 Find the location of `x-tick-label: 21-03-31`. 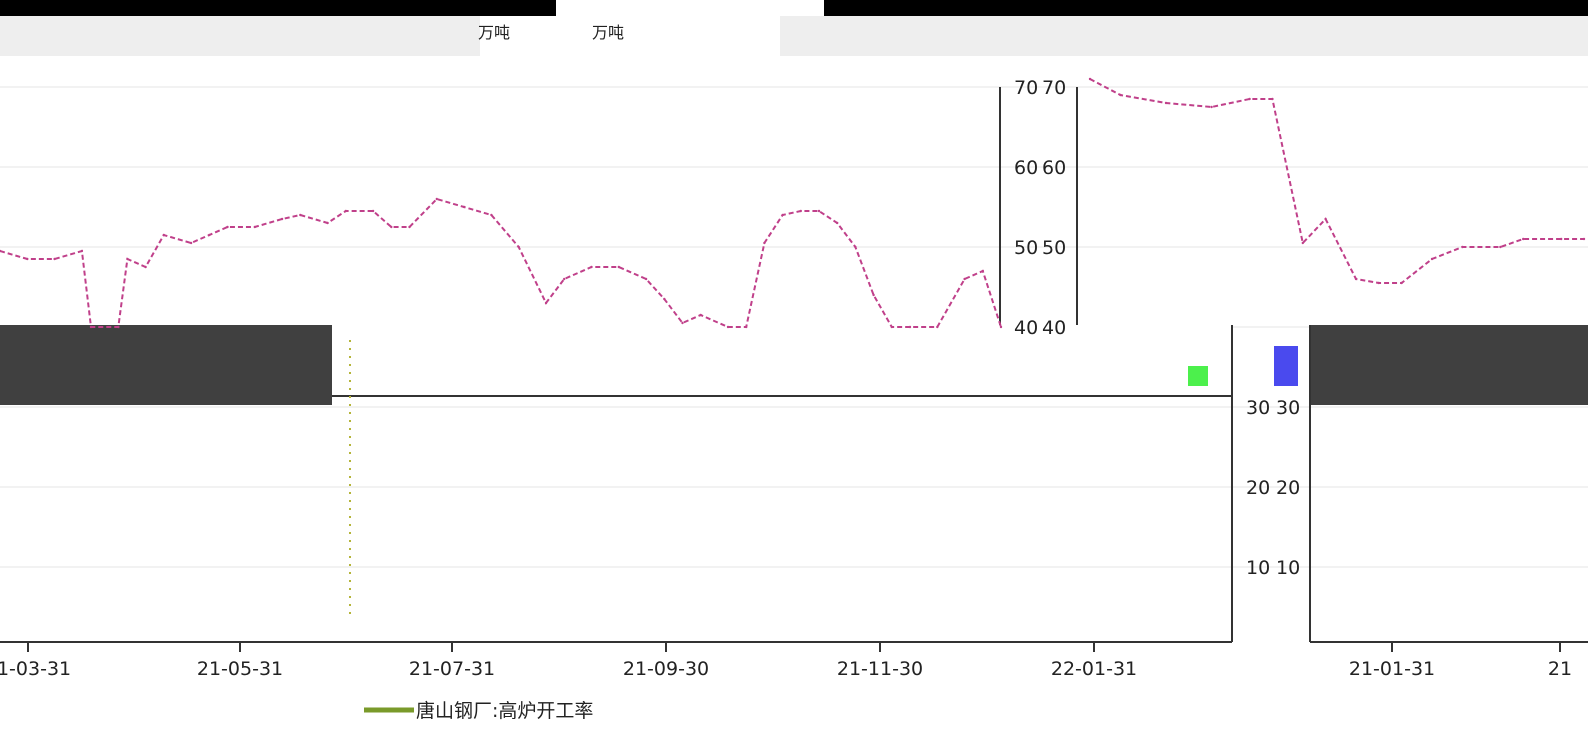

x-tick-label: 21-03-31 is located at coordinates (35, 669).